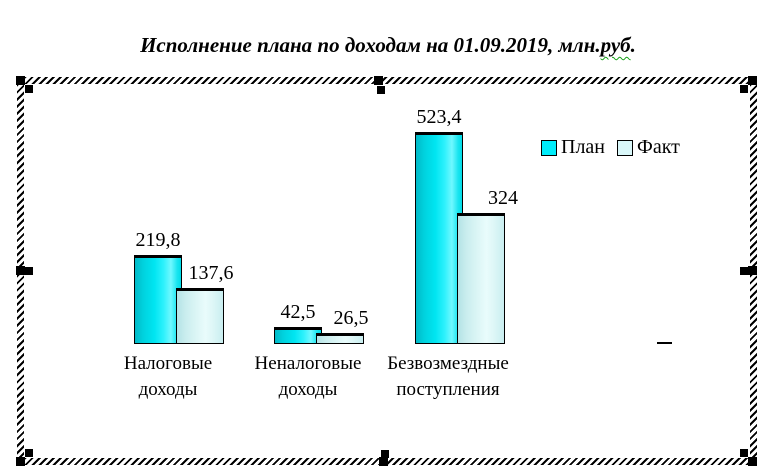 The image size is (776, 473). I want to click on data-label-fact-2: 324, so click(503, 198).